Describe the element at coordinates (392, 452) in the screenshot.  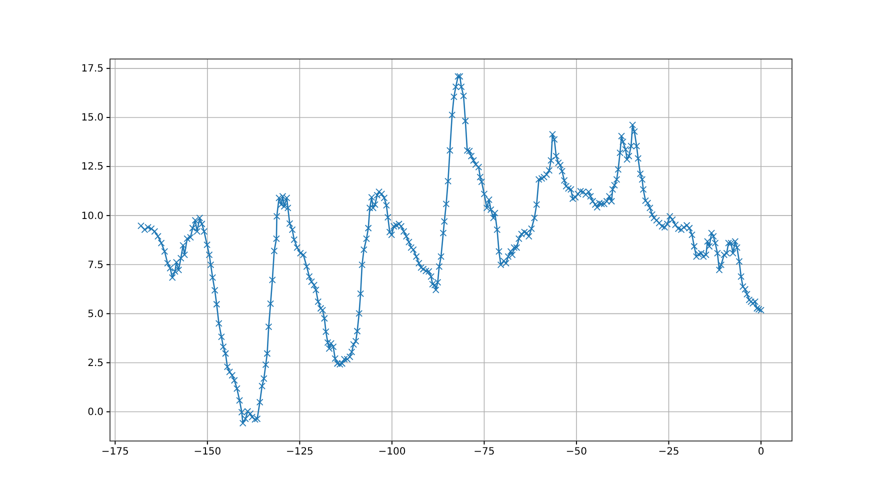
I see `x-tick-label: −100` at that location.